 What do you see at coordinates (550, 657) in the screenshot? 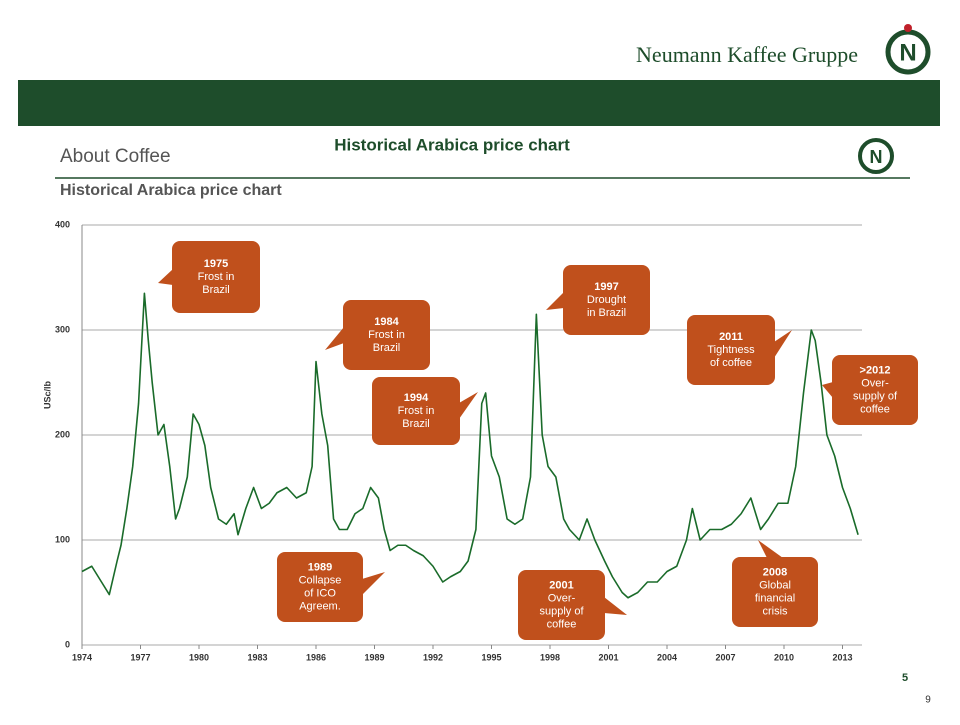
I see `x-tick-label: 1998` at bounding box center [550, 657].